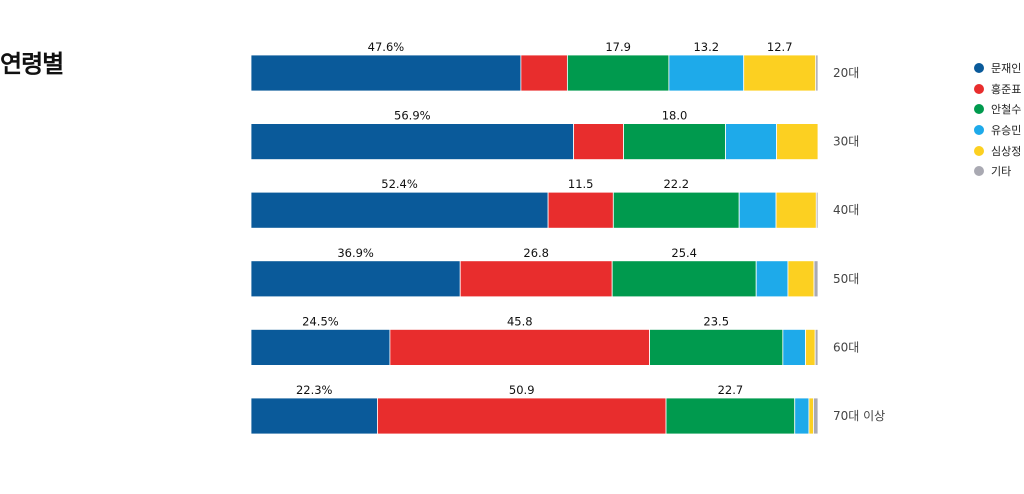  Describe the element at coordinates (675, 116) in the screenshot. I see `data-label-2-3: 18.0` at that location.